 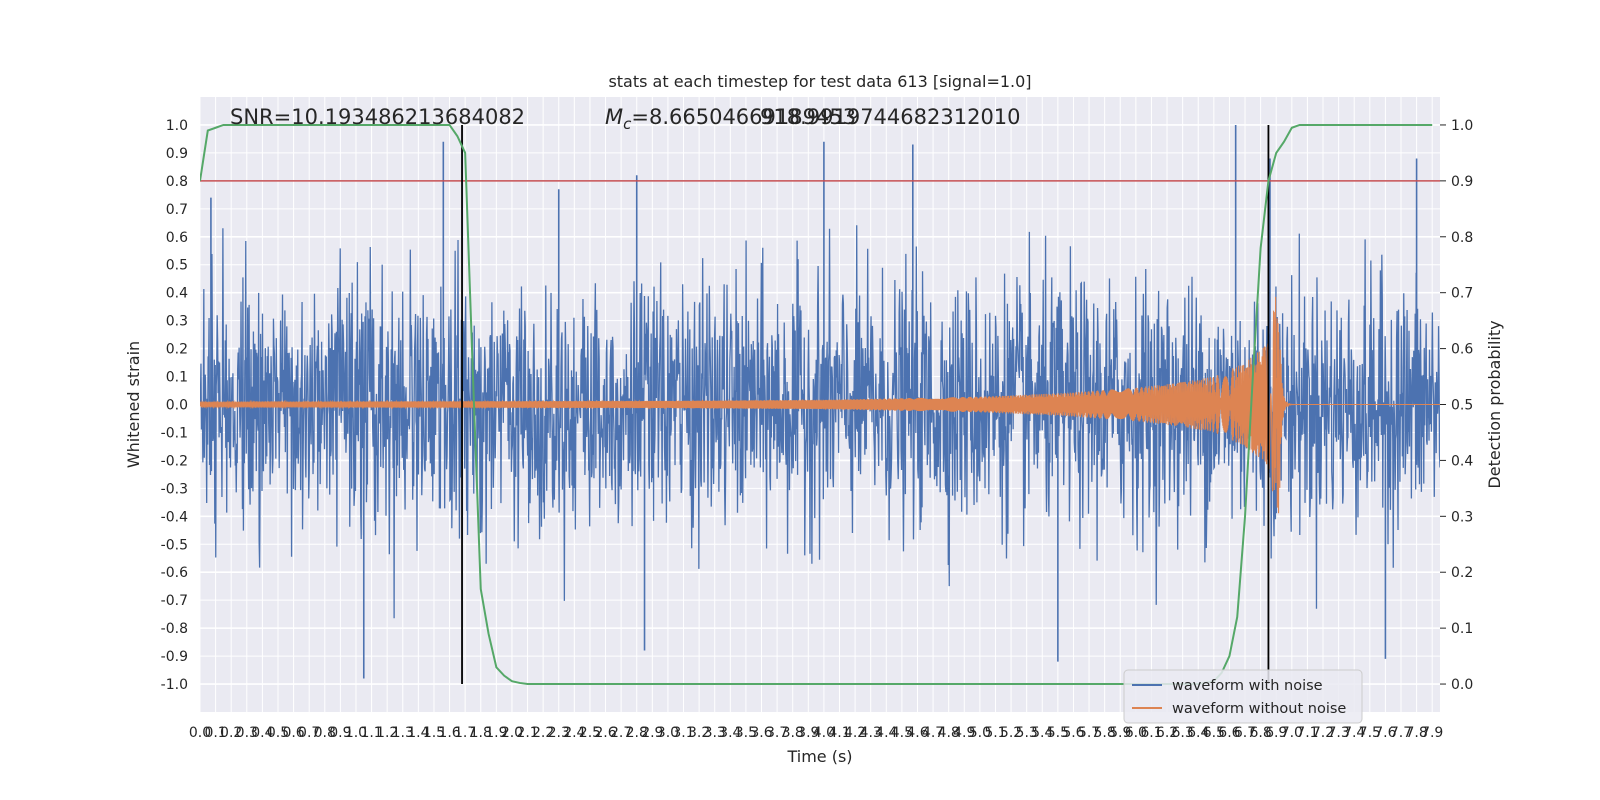 I want to click on x-tick-label: 6.5, so click(x=1214, y=733).